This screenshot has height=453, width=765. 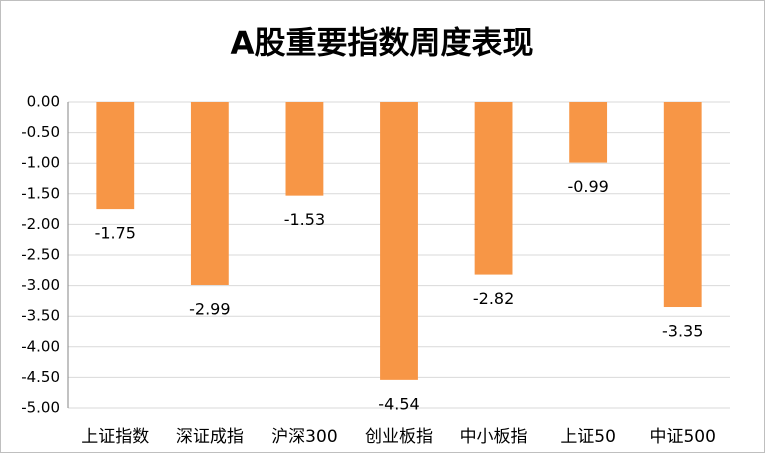 What do you see at coordinates (587, 186) in the screenshot?
I see `data-label: -0.99` at bounding box center [587, 186].